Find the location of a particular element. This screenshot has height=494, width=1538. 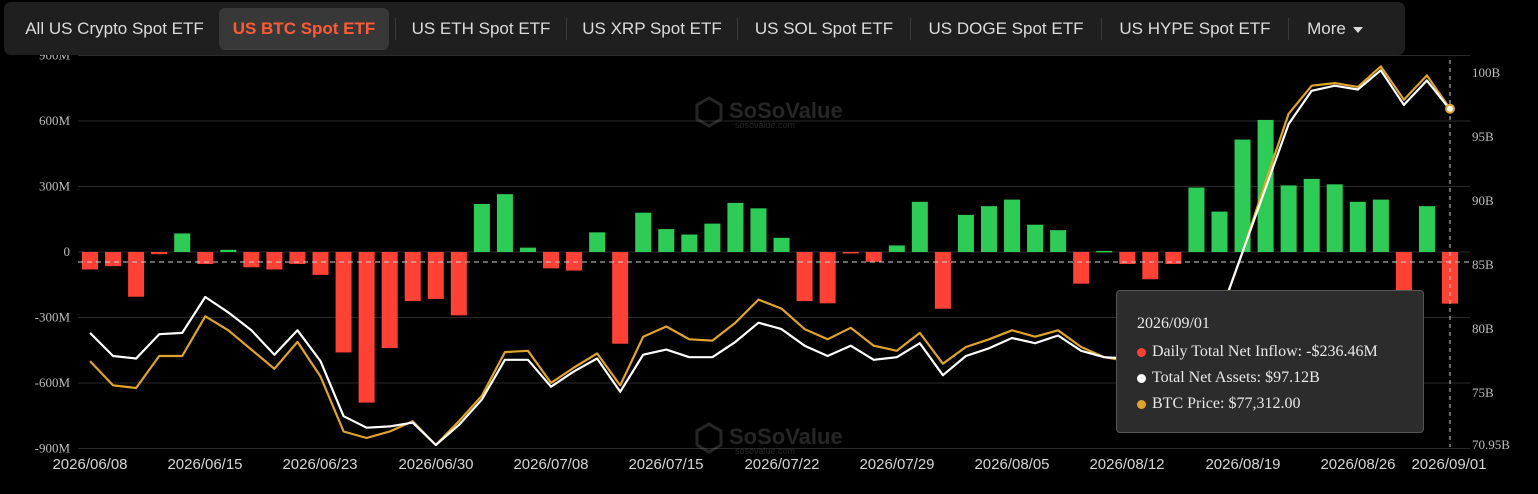

tab-us-doge-spot-etf: US DOGE Spot ETF is located at coordinates (1006, 28).